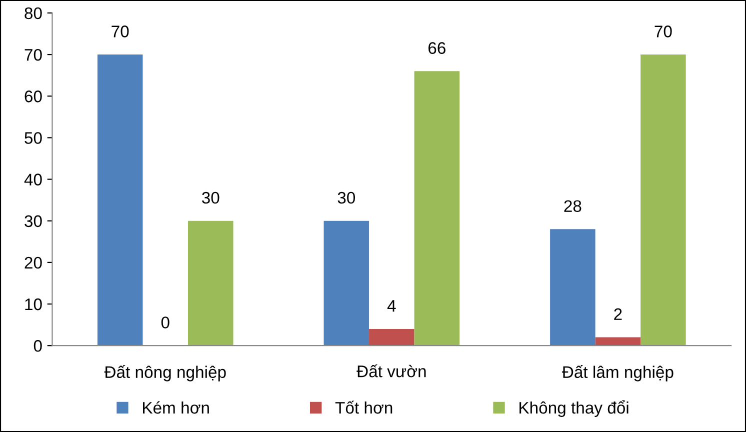  I want to click on data-label: 0, so click(165, 322).